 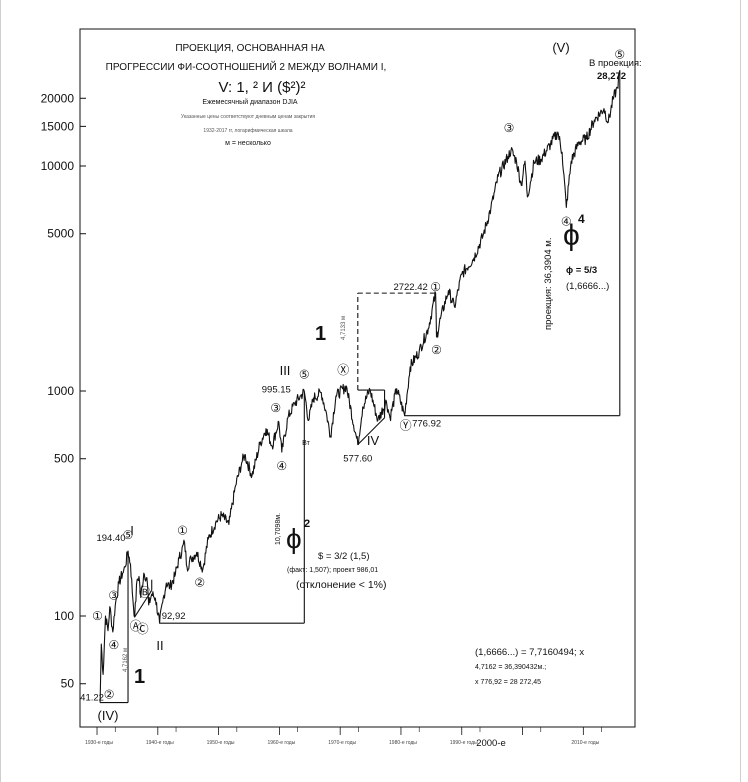 What do you see at coordinates (560, 47) in the screenshot?
I see `wave-label-primary-V: (V)` at bounding box center [560, 47].